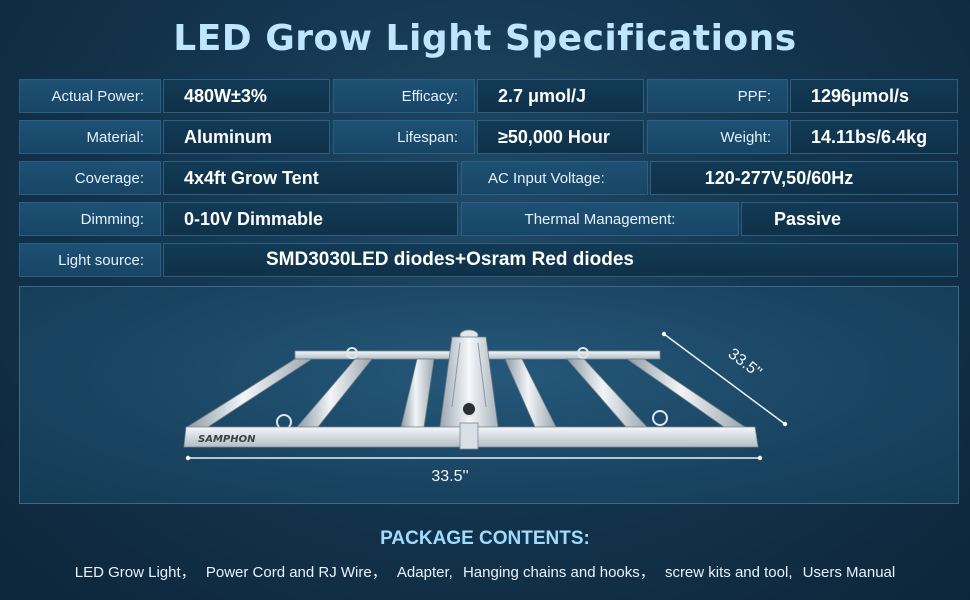  Describe the element at coordinates (560, 137) in the screenshot. I see `lifespan-value: ≥50,000 Hour` at that location.